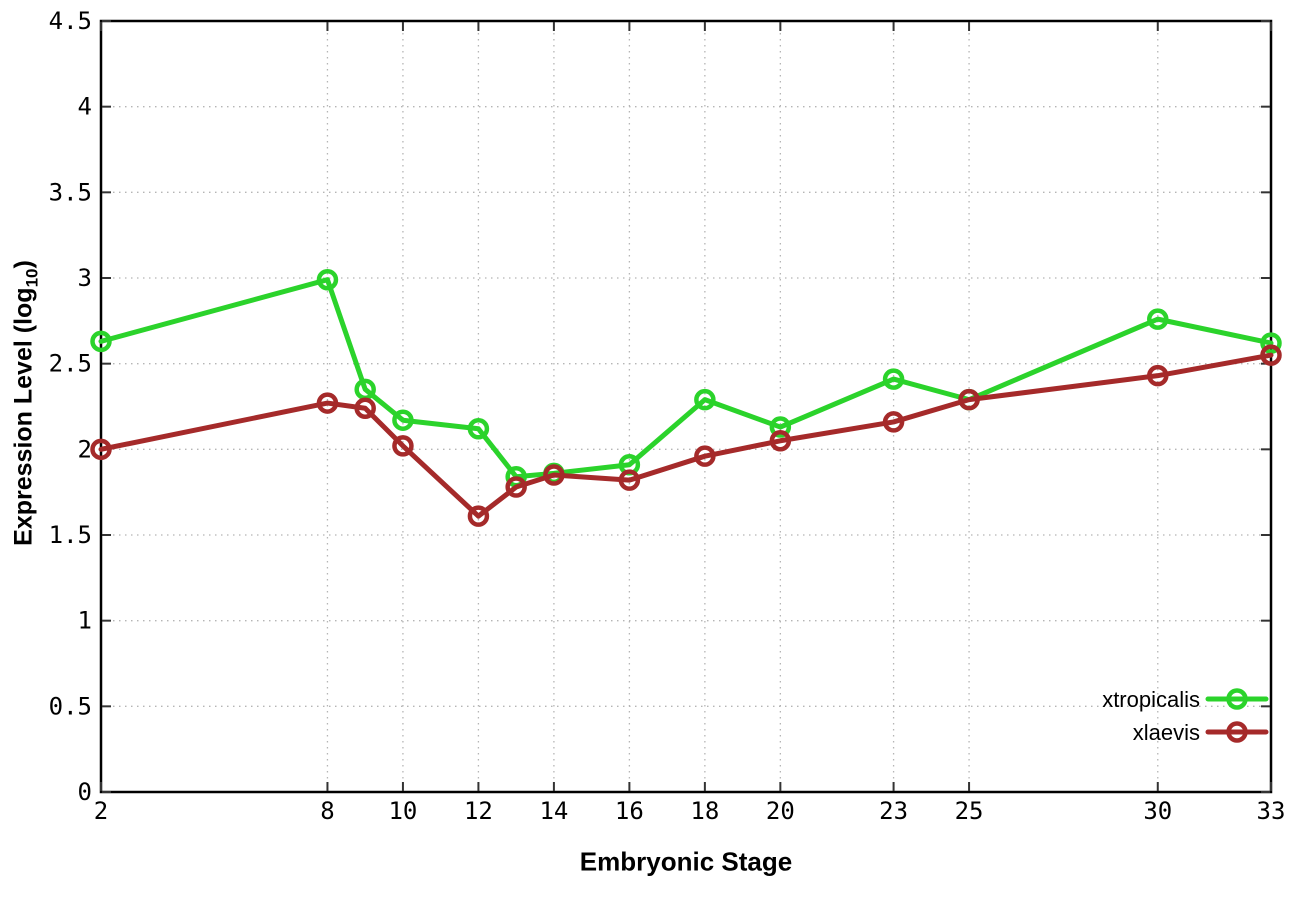 The image size is (1296, 907). I want to click on x-tick-label: 33, so click(1271, 811).